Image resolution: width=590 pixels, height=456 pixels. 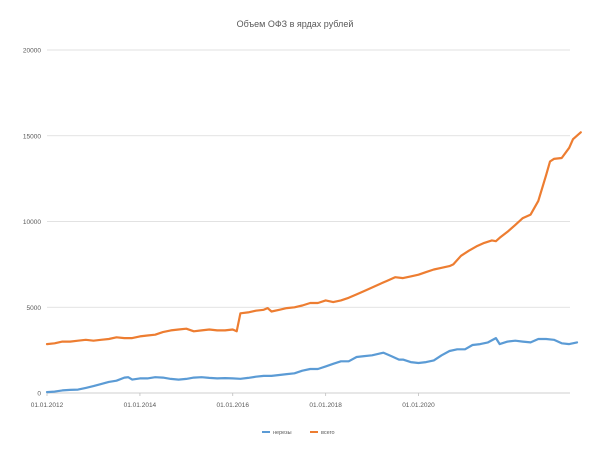 I want to click on legend-label: нерезы, so click(x=282, y=433).